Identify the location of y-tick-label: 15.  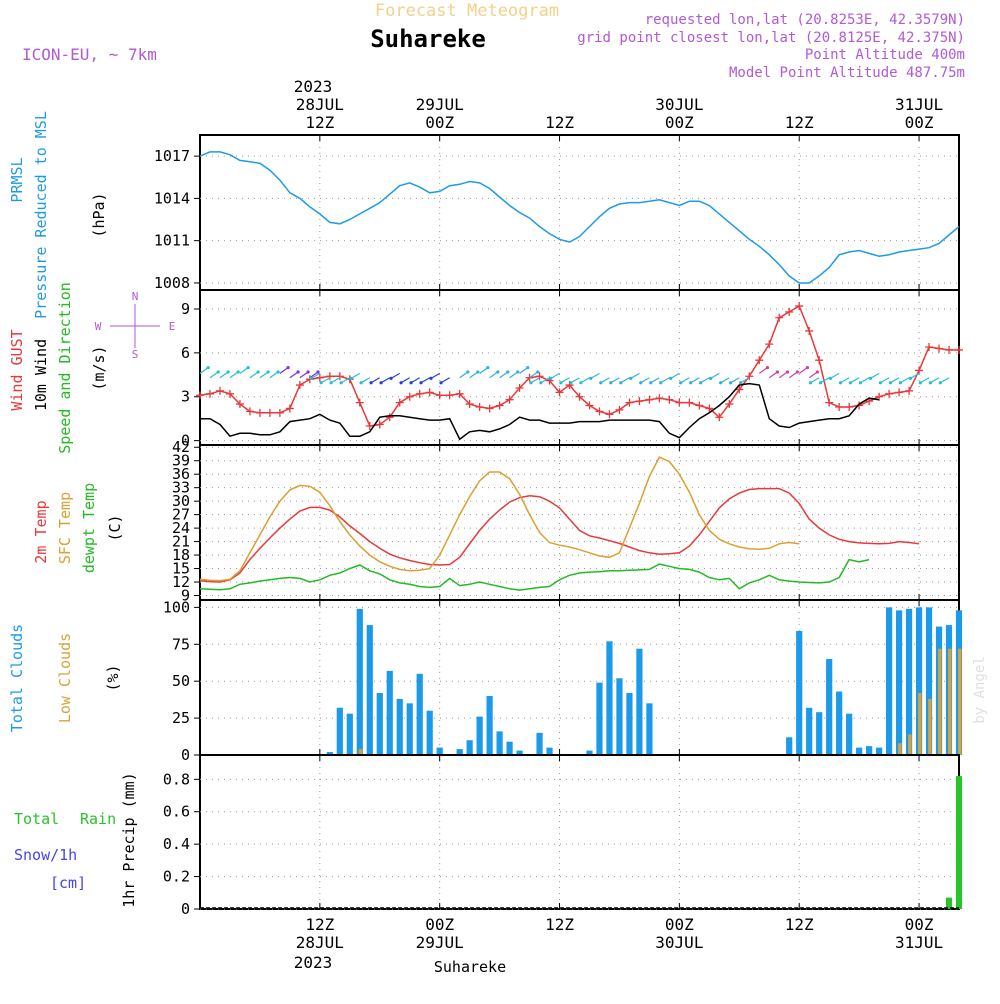
(181, 569).